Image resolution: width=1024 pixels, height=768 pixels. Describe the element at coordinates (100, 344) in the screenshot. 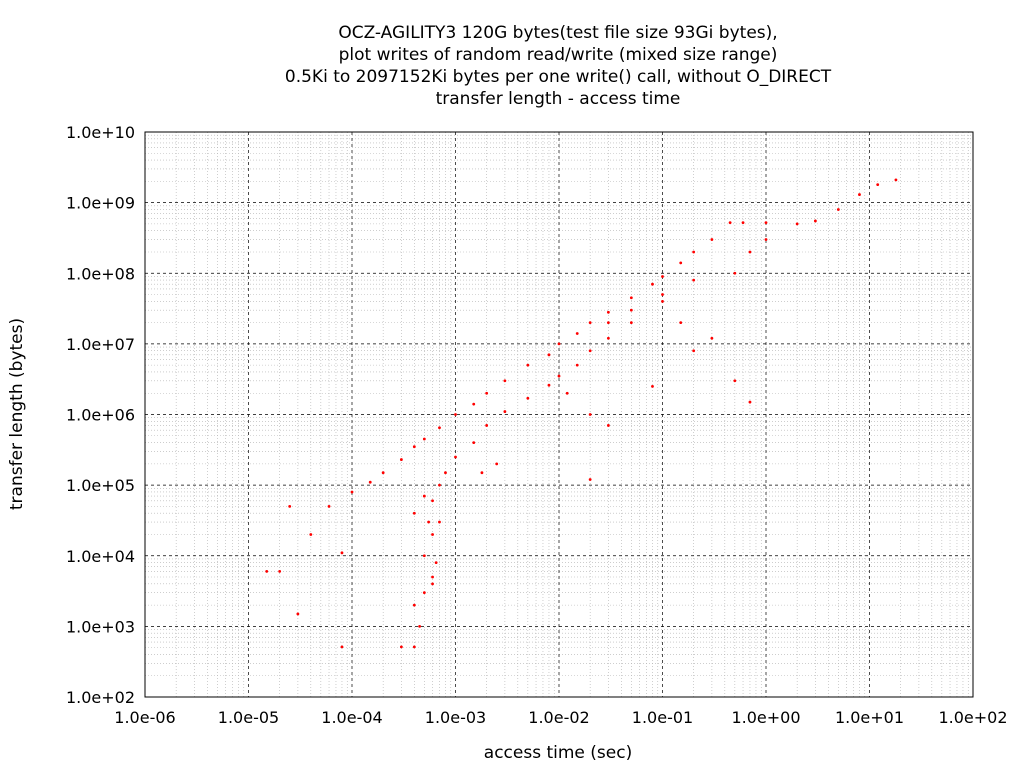

I see `y-tick-label: 1.0e+07` at that location.